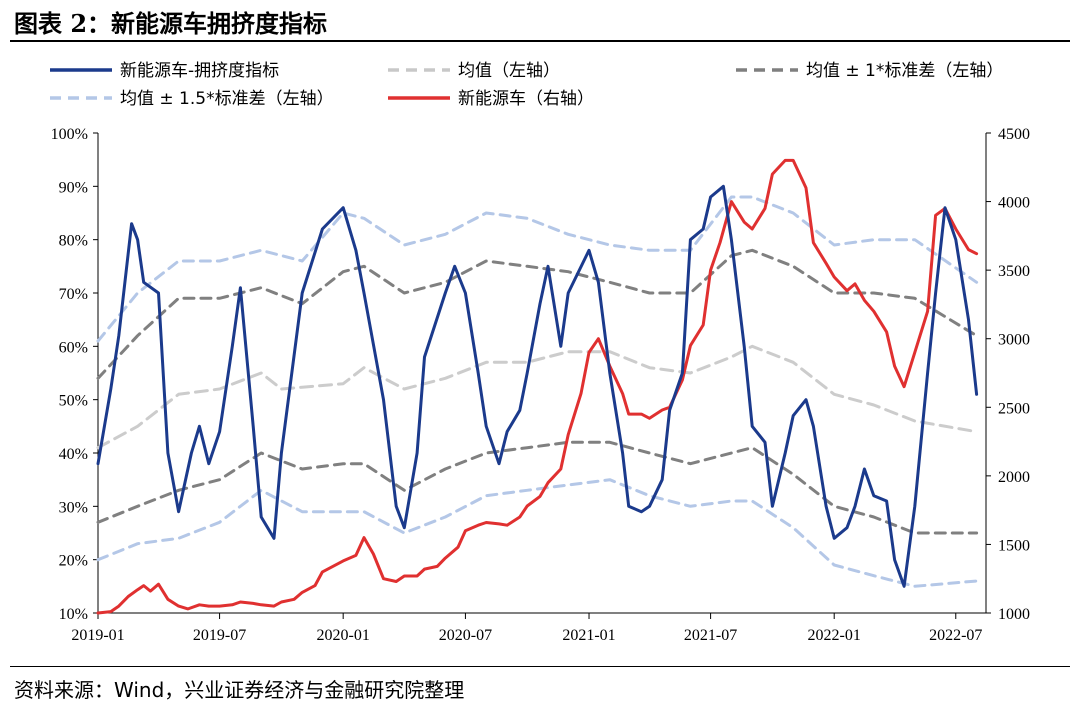  Describe the element at coordinates (834, 635) in the screenshot. I see `x-tick-label: 2022-01` at that location.